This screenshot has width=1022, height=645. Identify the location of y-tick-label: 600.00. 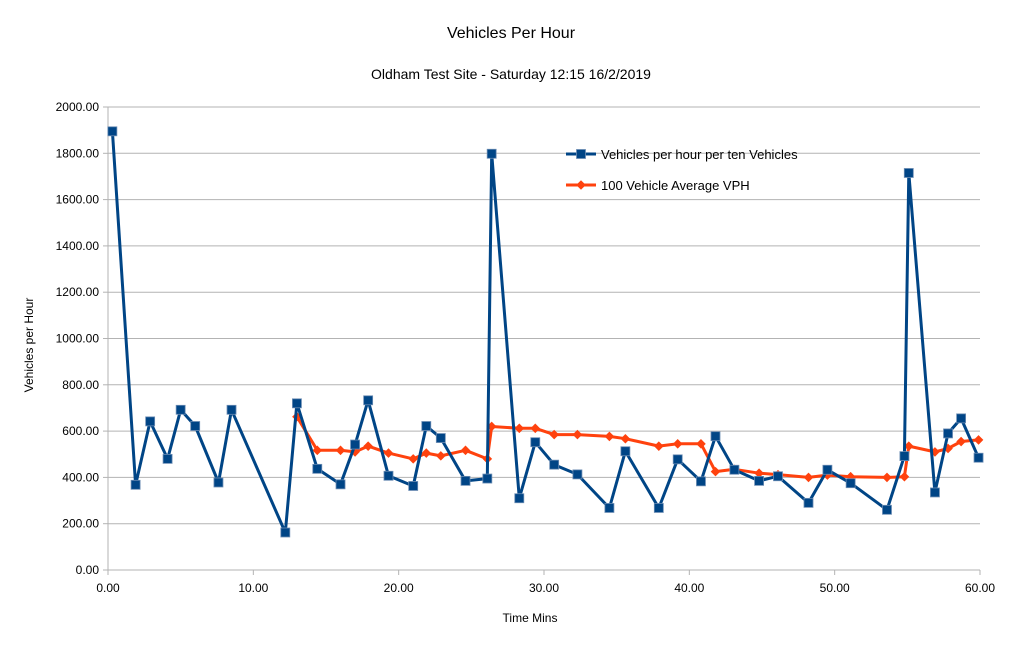
(80, 431).